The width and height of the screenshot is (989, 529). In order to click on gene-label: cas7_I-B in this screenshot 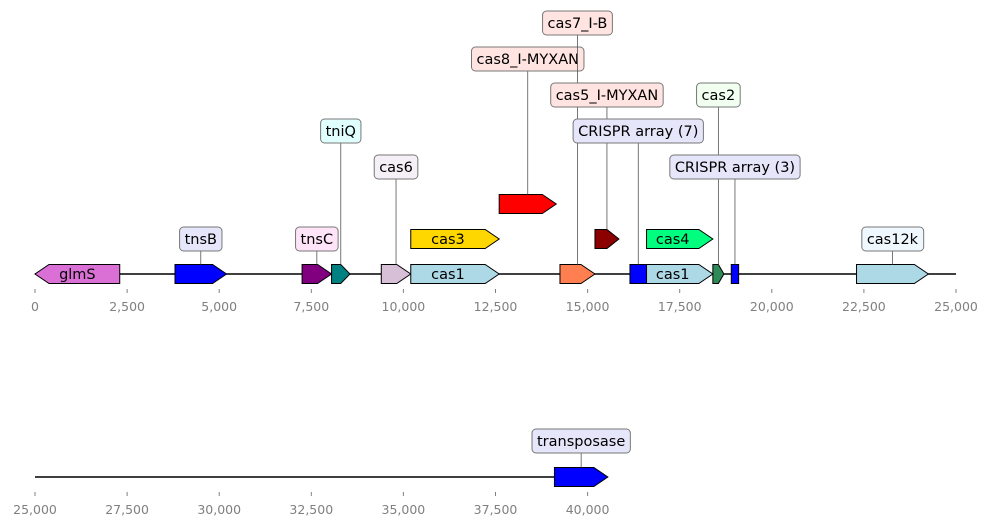, I will do `click(578, 24)`.